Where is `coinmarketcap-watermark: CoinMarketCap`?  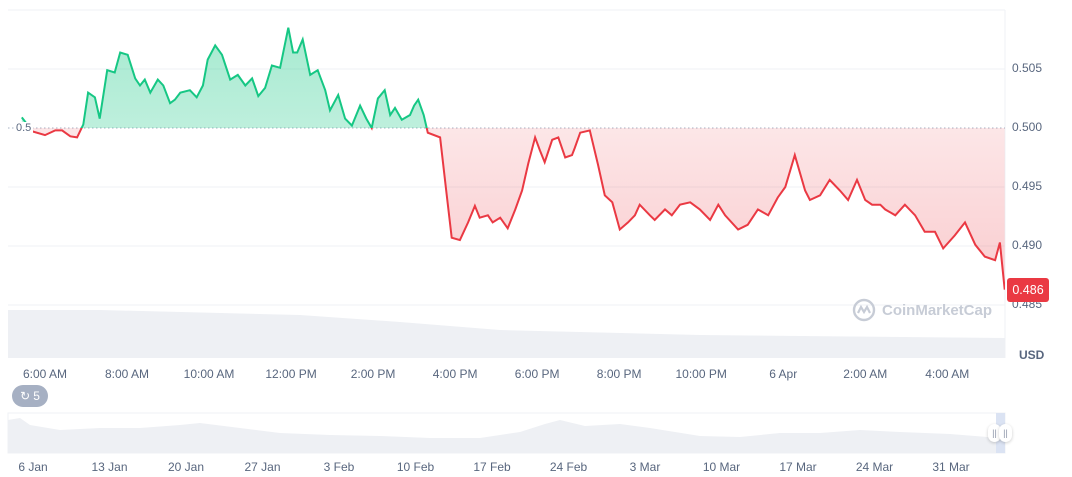 coinmarketcap-watermark: CoinMarketCap is located at coordinates (922, 310).